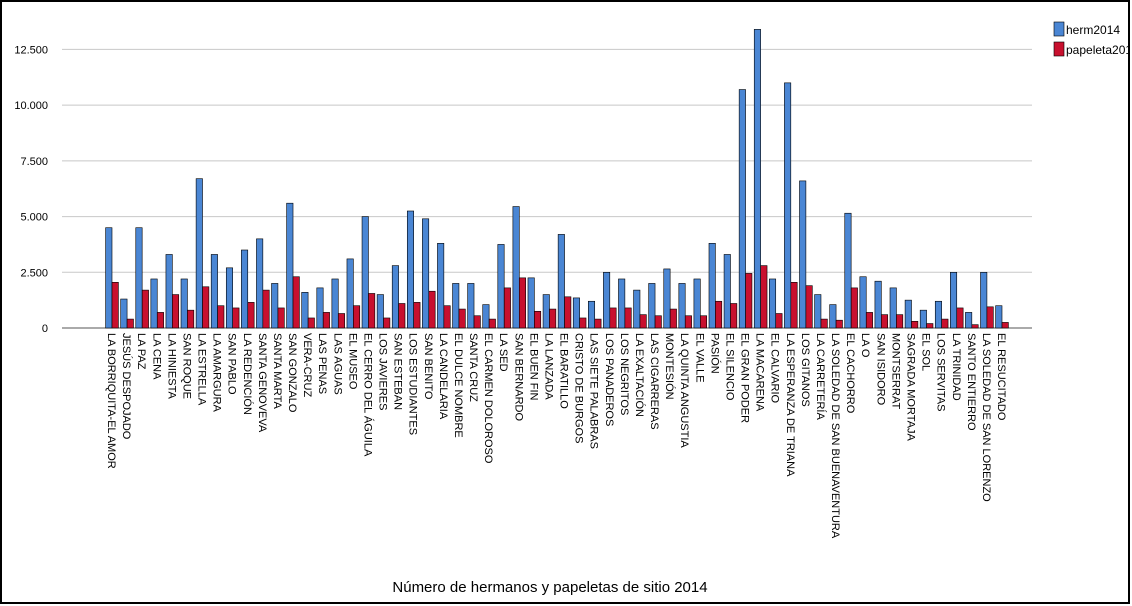 This screenshot has width=1132, height=606. I want to click on category-label: SANTA CRUZ, so click(473, 367).